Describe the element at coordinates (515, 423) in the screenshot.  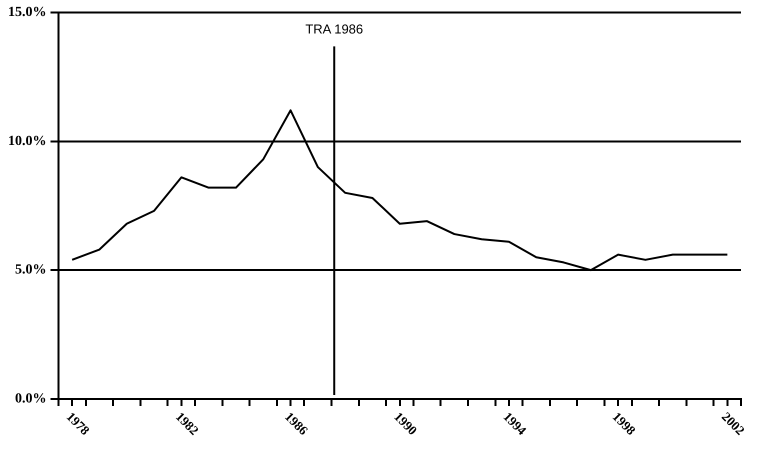
I see `x-tick-label: 1994` at that location.